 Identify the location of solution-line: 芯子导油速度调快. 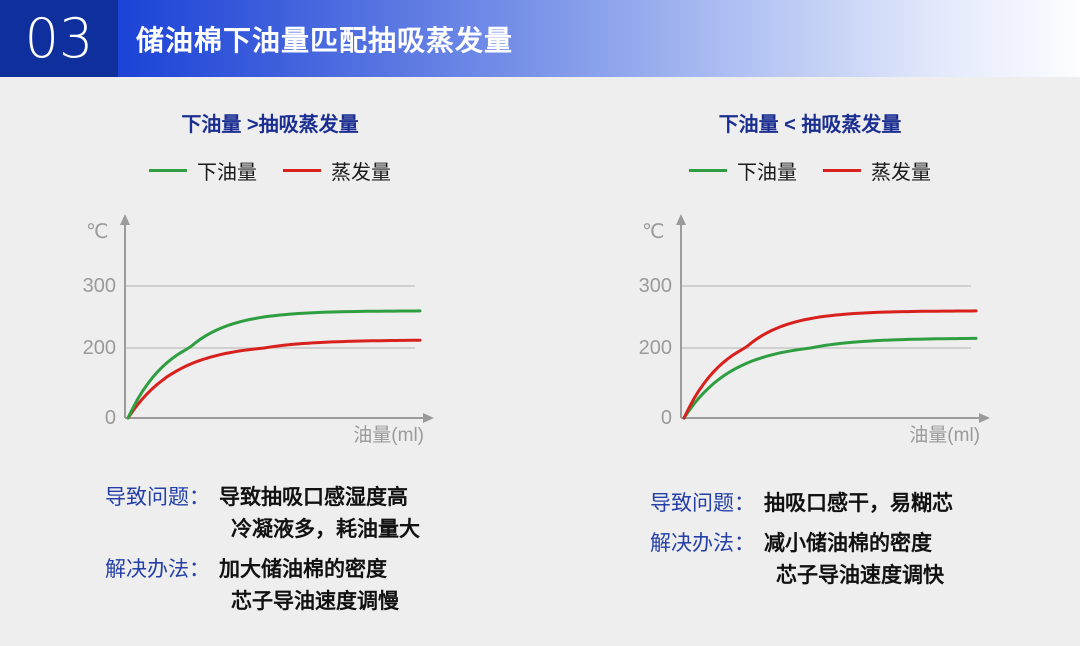
(860, 575).